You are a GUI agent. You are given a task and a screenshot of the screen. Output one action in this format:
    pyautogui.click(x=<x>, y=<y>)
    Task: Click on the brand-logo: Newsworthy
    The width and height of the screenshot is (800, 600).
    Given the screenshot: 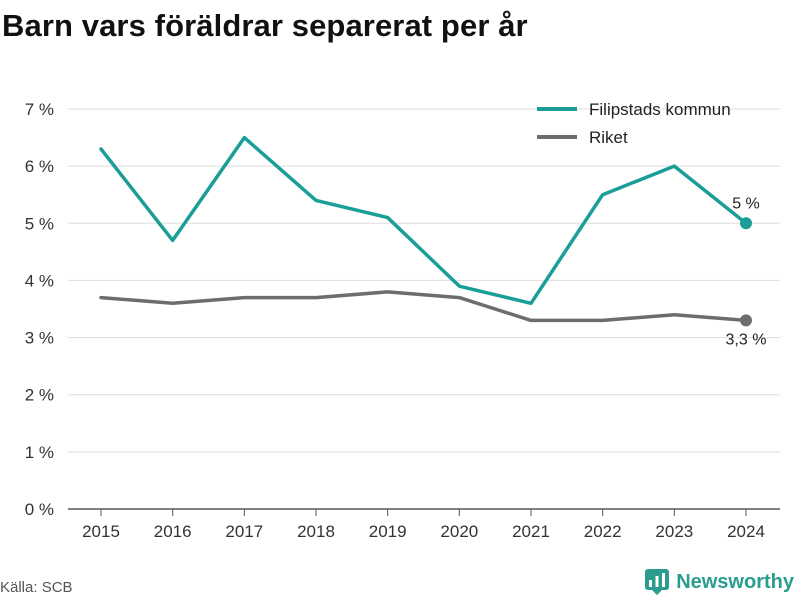 What is the action you would take?
    pyautogui.click(x=719, y=582)
    